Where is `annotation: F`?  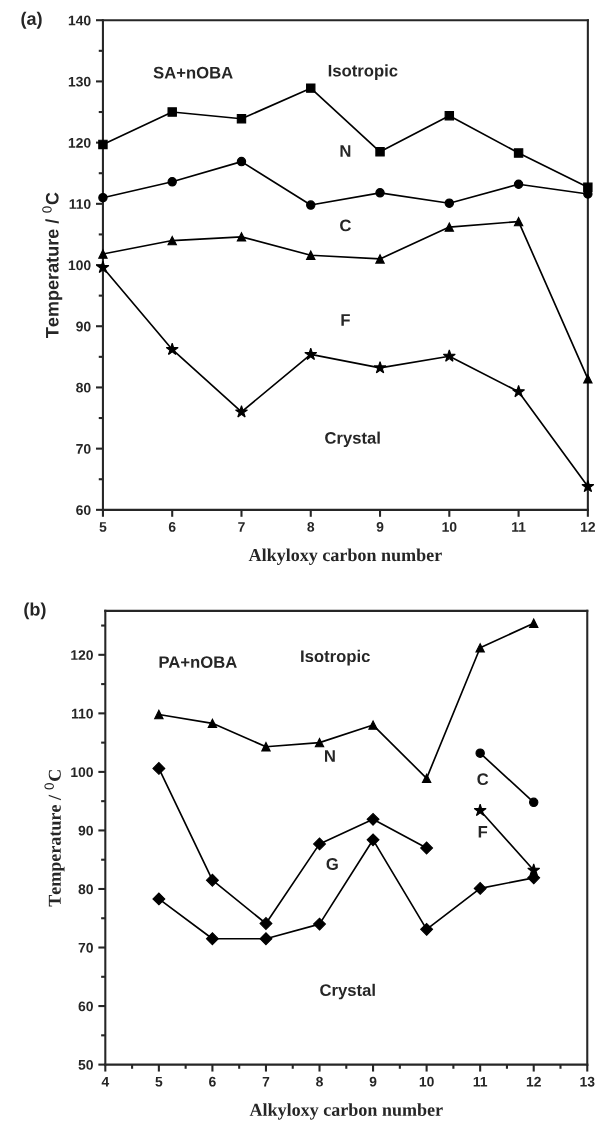
annotation: F is located at coordinates (345, 320).